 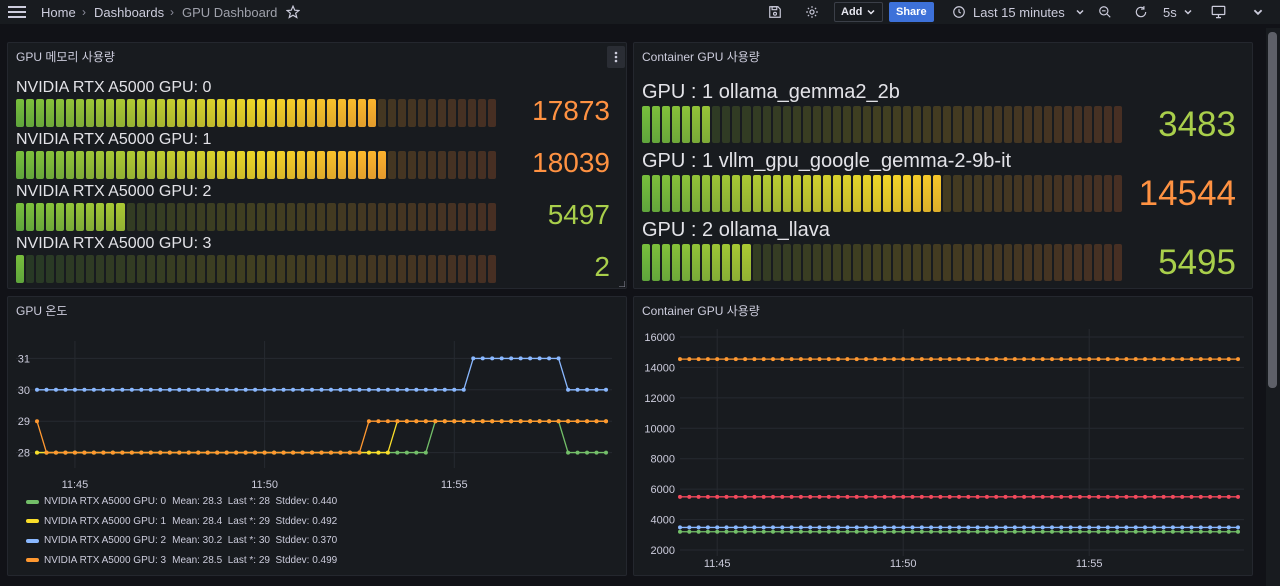 What do you see at coordinates (775, 12) in the screenshot?
I see `save-icon` at bounding box center [775, 12].